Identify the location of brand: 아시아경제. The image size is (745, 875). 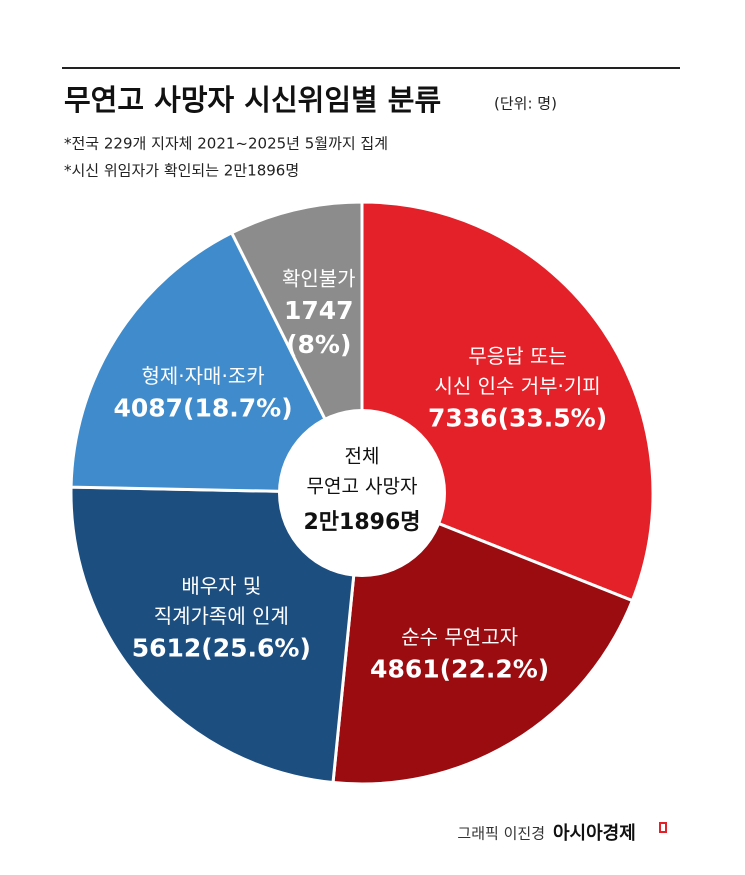
(594, 833).